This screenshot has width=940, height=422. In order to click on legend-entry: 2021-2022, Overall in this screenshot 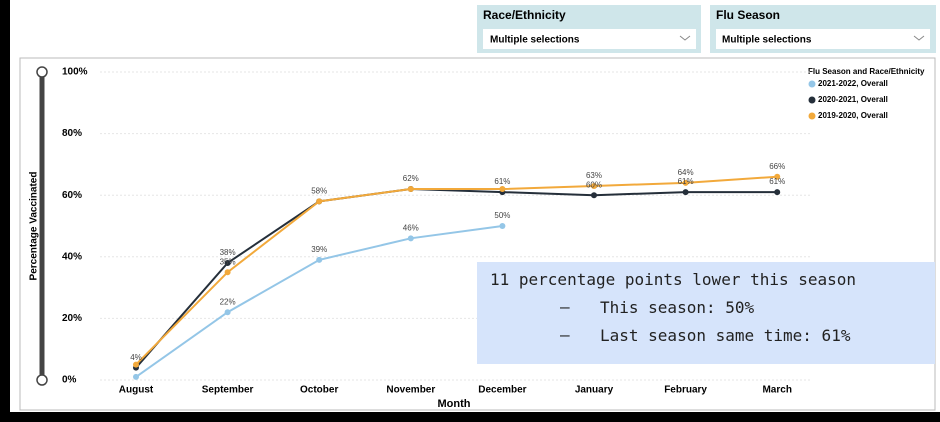, I will do `click(853, 83)`.